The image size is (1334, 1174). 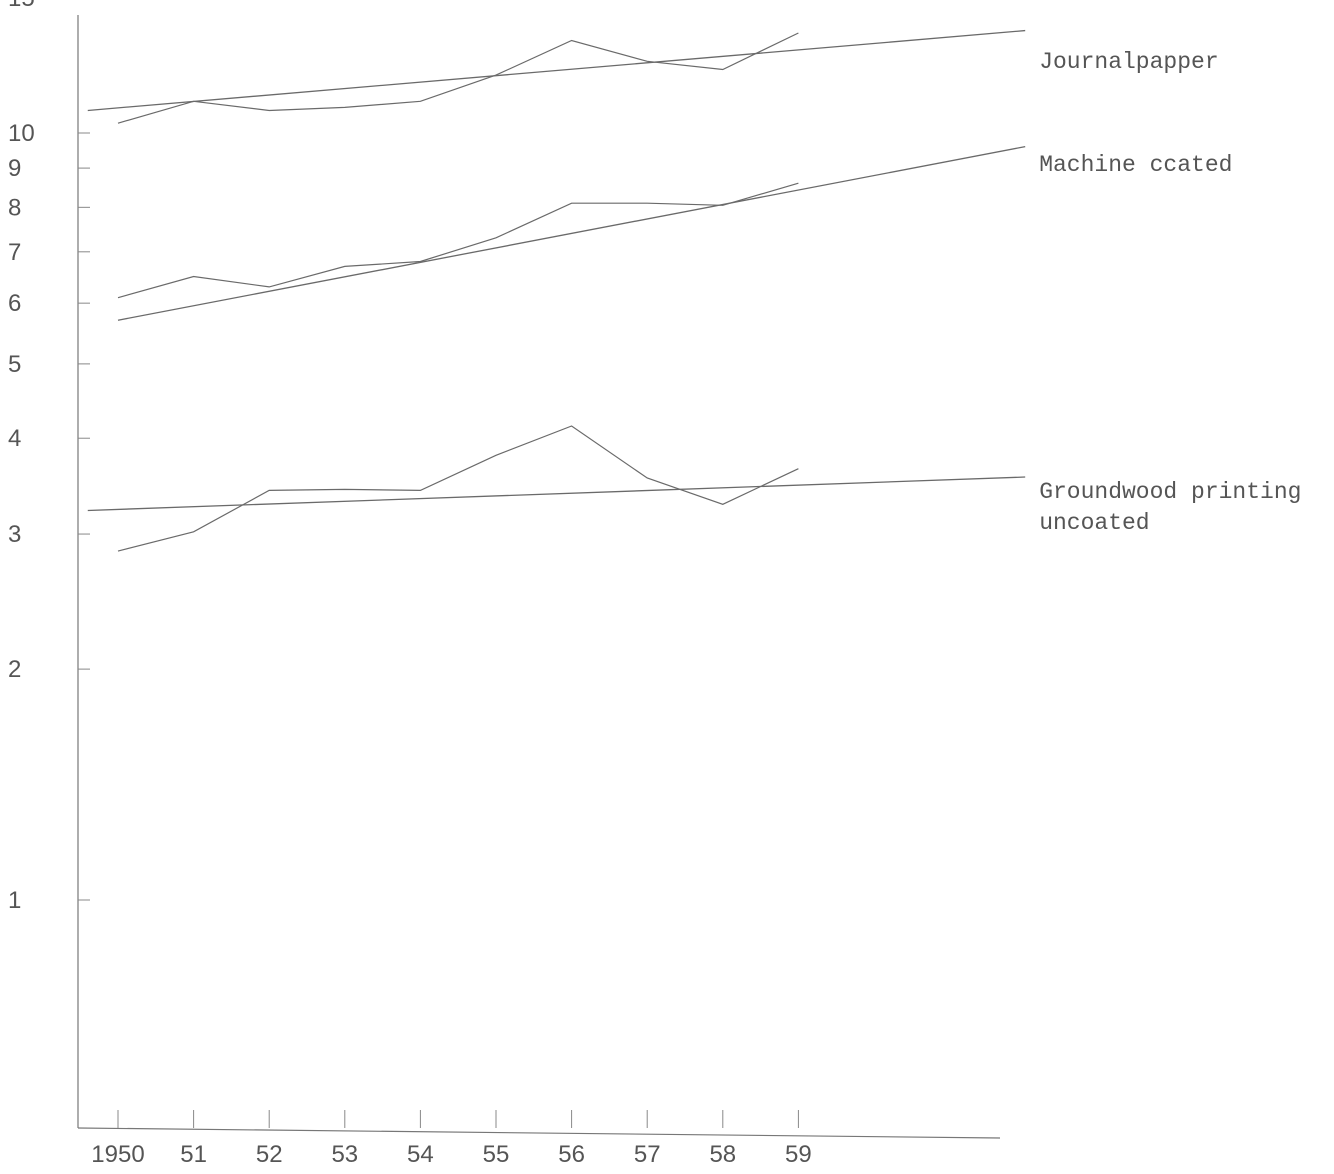 I want to click on x-tick-label: 57, so click(x=647, y=1154).